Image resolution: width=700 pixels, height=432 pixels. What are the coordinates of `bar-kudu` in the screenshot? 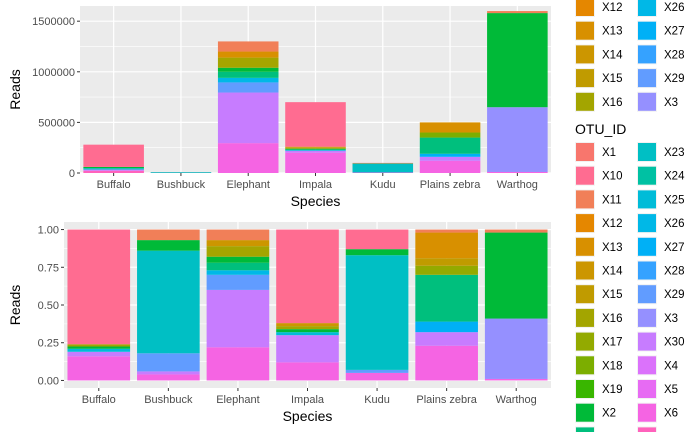 It's located at (377, 305).